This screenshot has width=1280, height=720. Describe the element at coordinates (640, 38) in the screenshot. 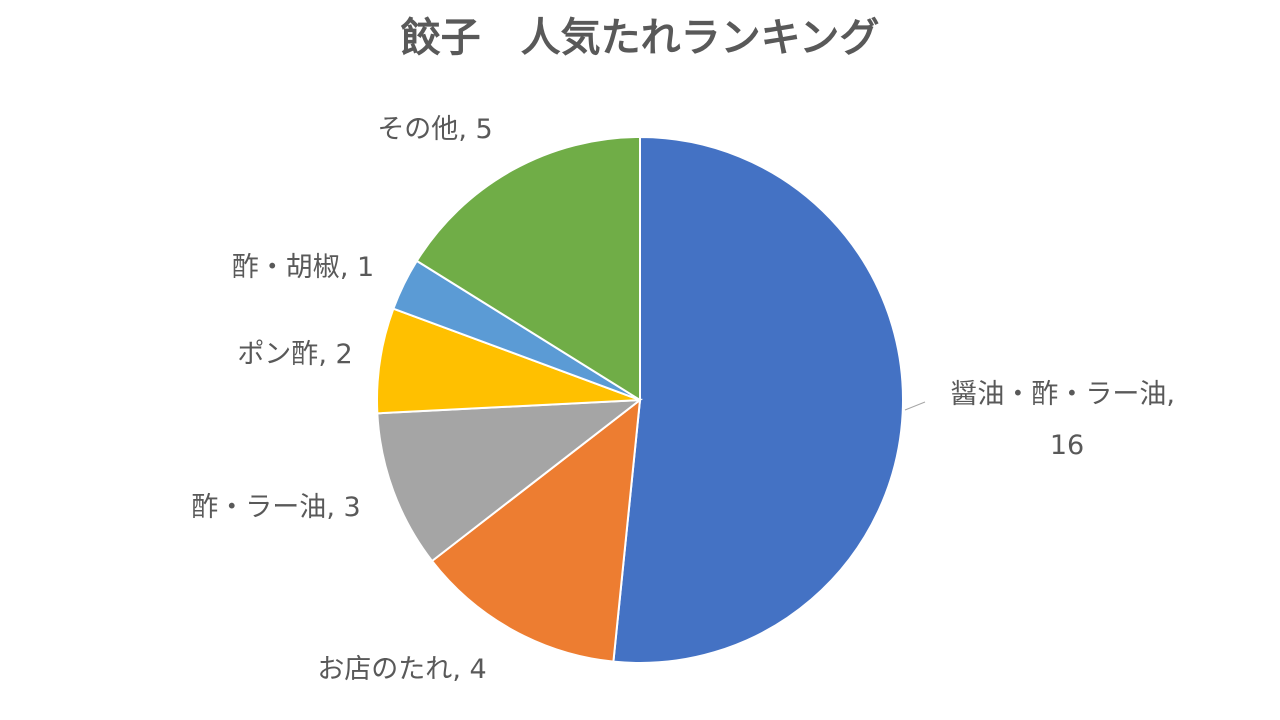

I see `chart-title: 餃子 人気たれランキング` at that location.